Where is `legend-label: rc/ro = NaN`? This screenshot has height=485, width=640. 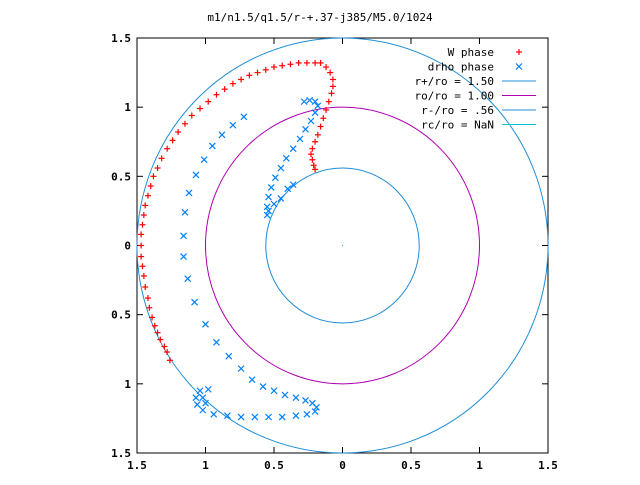 legend-label: rc/ro = NaN is located at coordinates (457, 125).